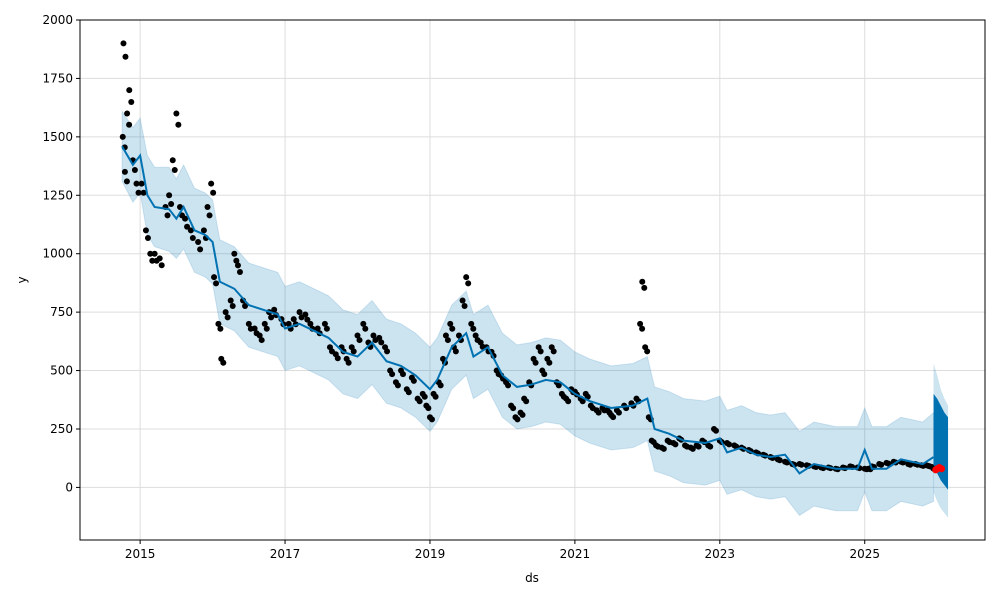 The height and width of the screenshot is (604, 1000). I want to click on y-axis-label: y, so click(22, 279).